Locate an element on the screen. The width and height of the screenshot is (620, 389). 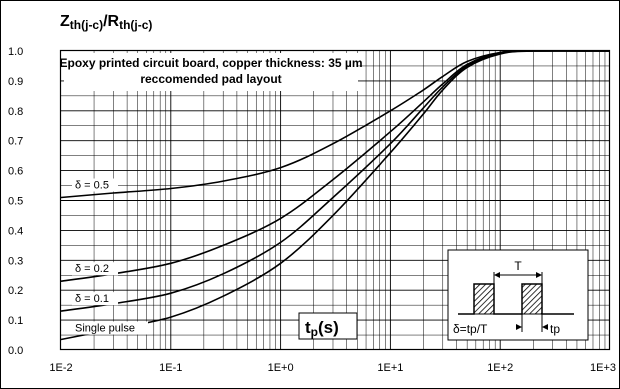
title-z: Z is located at coordinates (65, 21).